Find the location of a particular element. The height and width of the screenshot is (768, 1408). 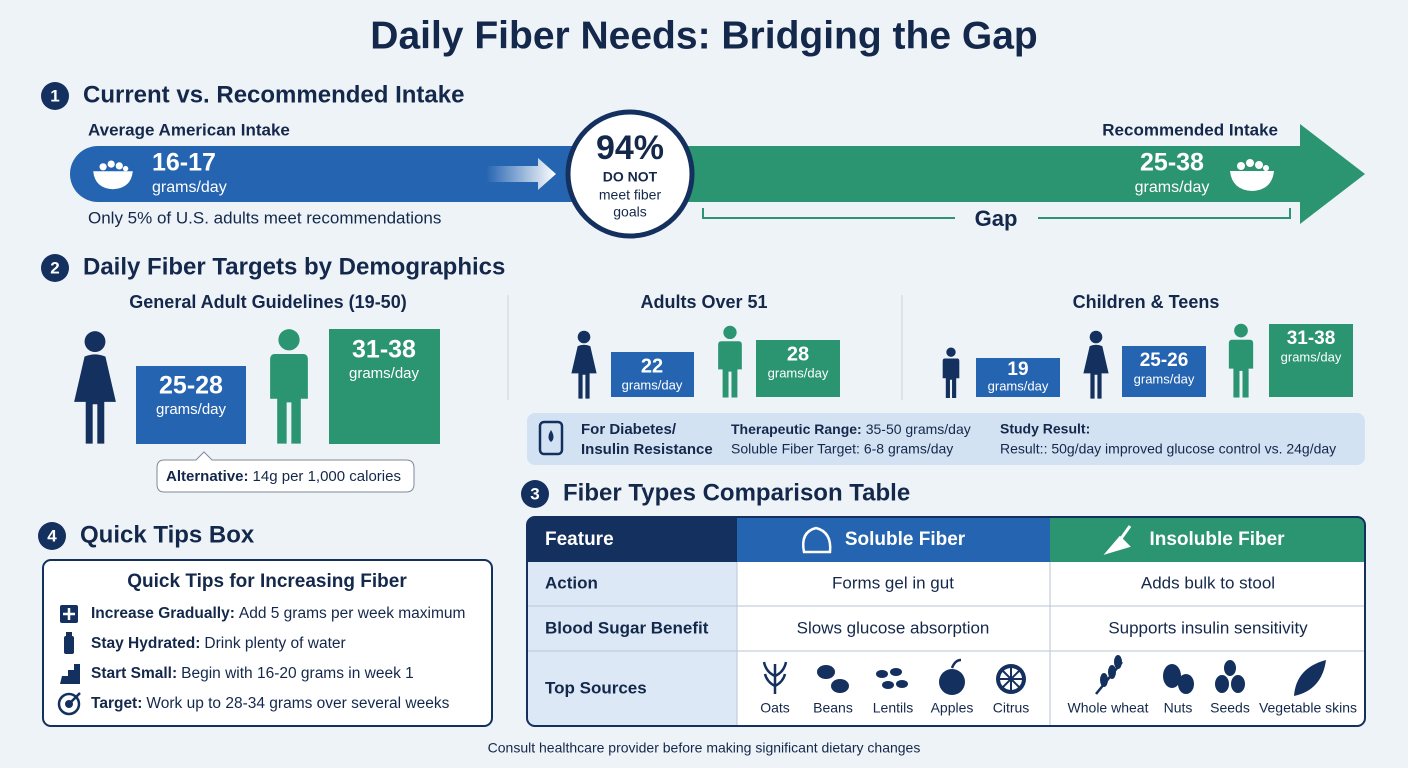

target-value: 25-26 is located at coordinates (1164, 360).